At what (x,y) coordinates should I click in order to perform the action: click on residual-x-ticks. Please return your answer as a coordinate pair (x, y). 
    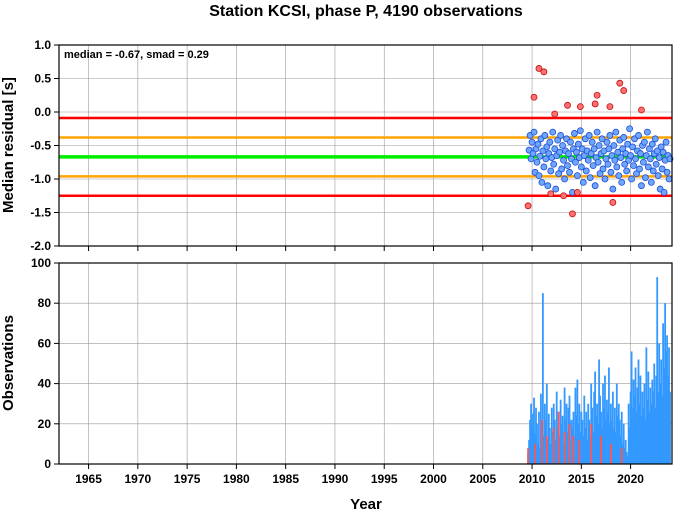
    Looking at the image, I should click on (360, 248).